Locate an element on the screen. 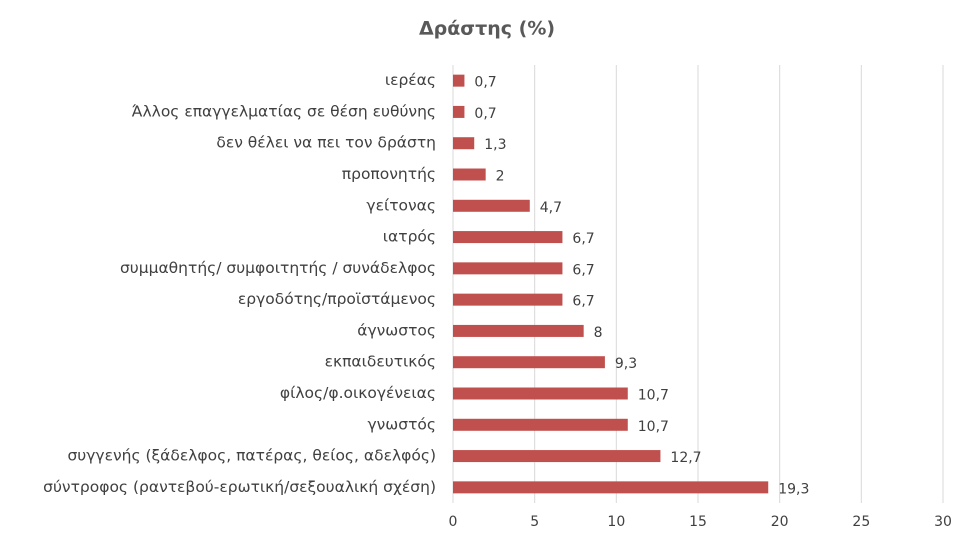 The width and height of the screenshot is (968, 533). value-label: 4,7 is located at coordinates (551, 208).